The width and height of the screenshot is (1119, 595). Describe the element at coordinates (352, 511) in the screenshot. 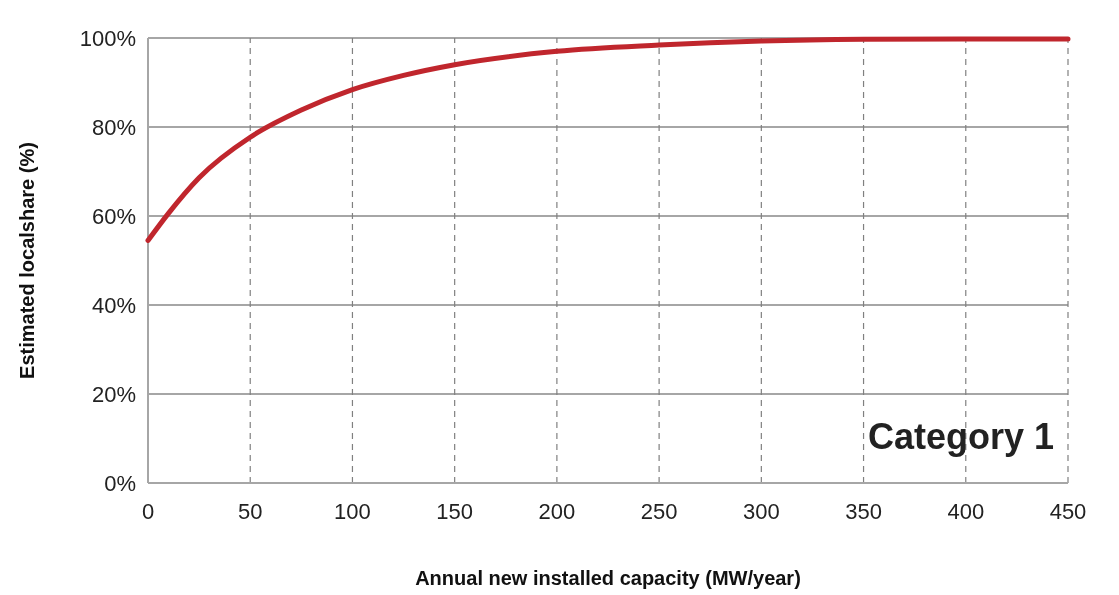

I see `x-tick-label: 100` at that location.